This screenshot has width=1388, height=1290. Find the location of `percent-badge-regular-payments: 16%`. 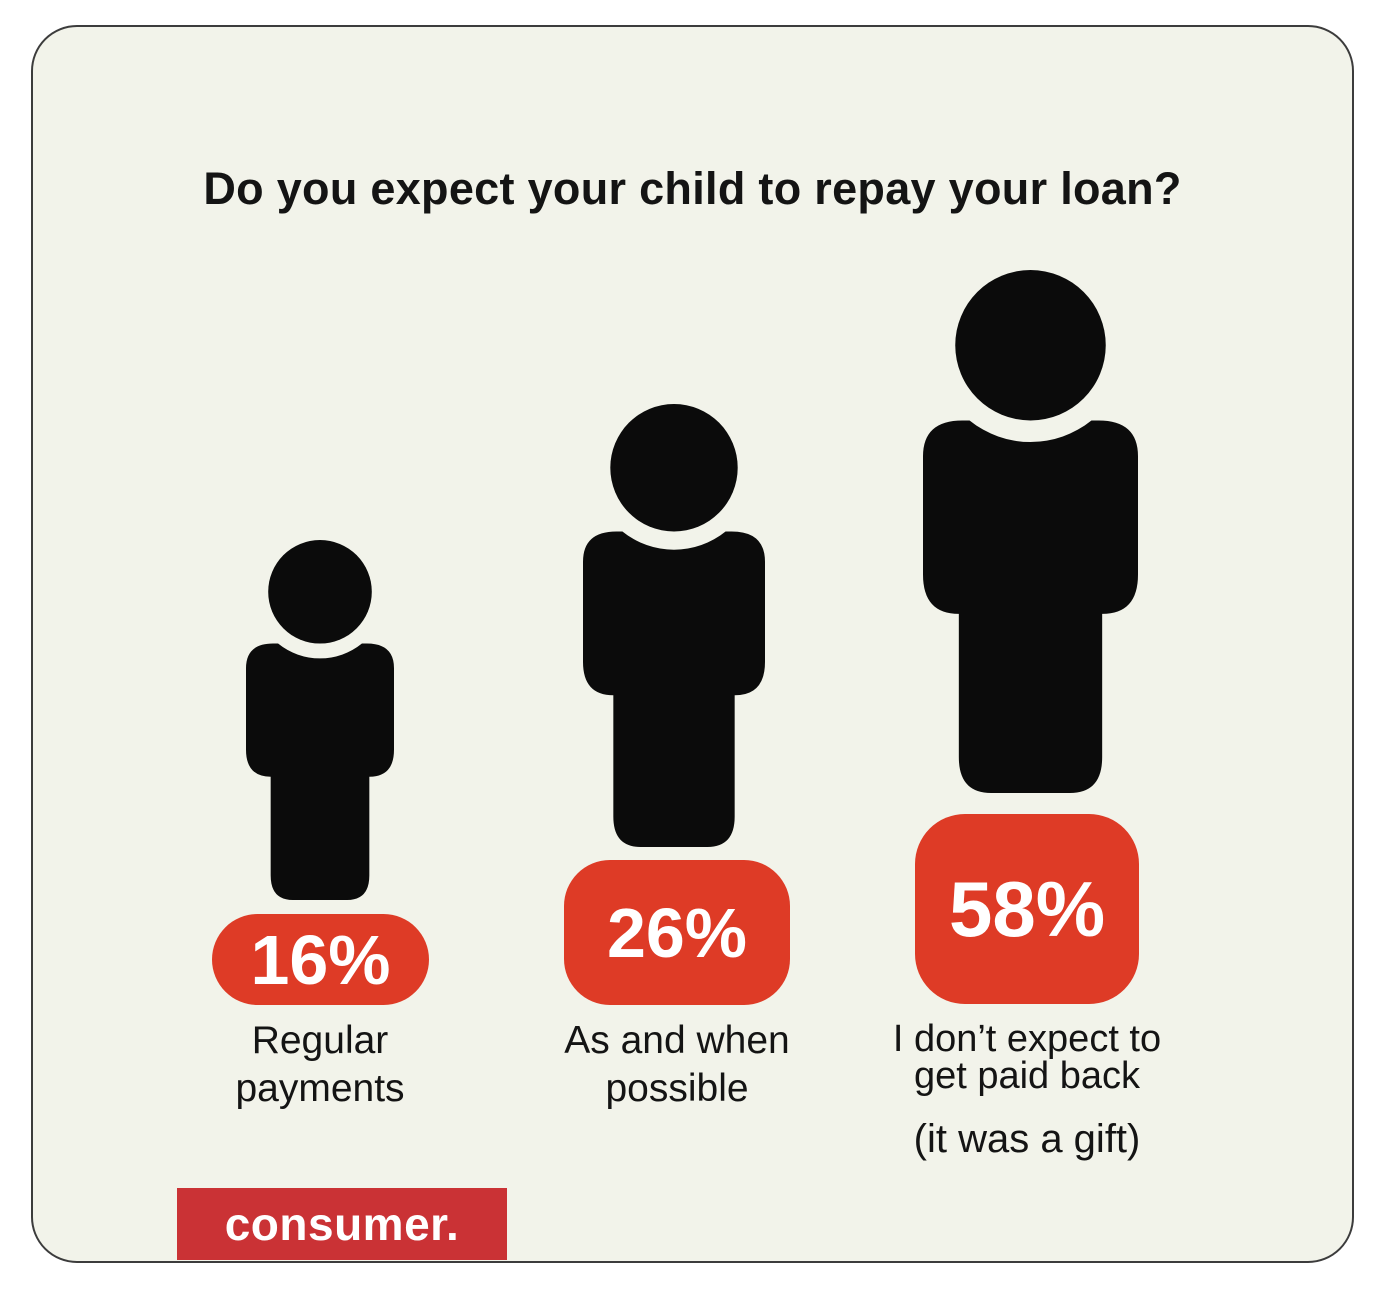

percent-badge-regular-payments: 16% is located at coordinates (320, 959).